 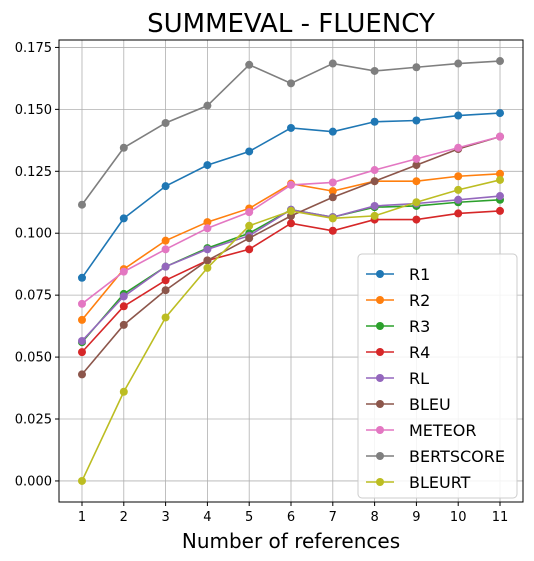 I want to click on x-tick-label: 1, so click(x=82, y=517).